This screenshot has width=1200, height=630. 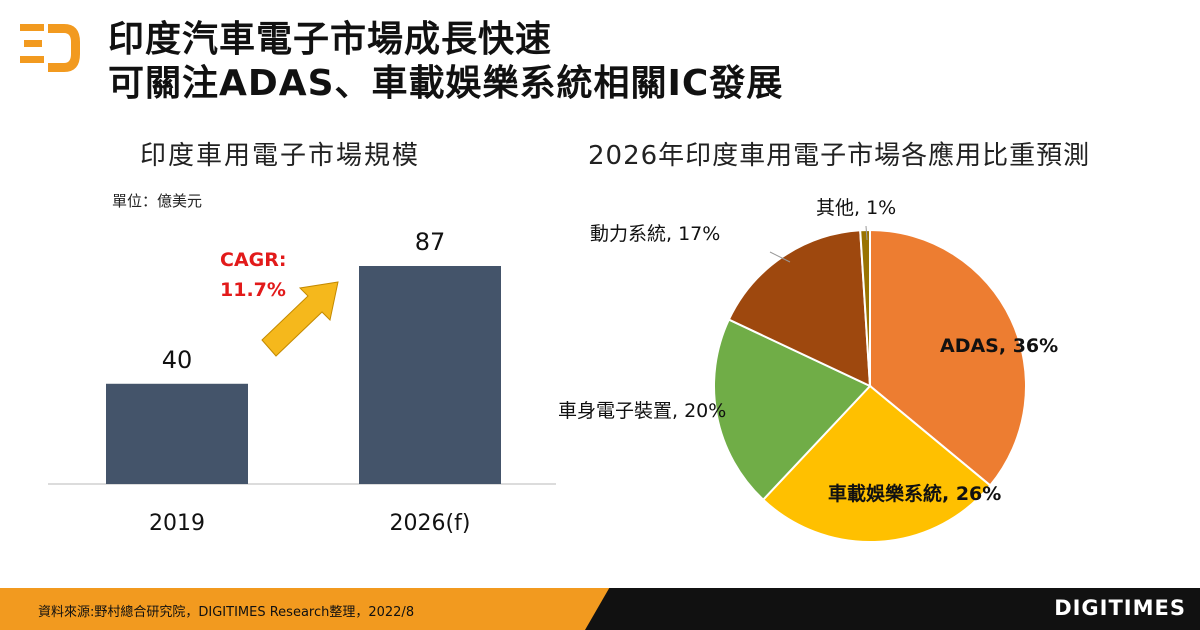 What do you see at coordinates (642, 411) in the screenshot?
I see `pie-slice-label: 車身電子裝置, 20%` at bounding box center [642, 411].